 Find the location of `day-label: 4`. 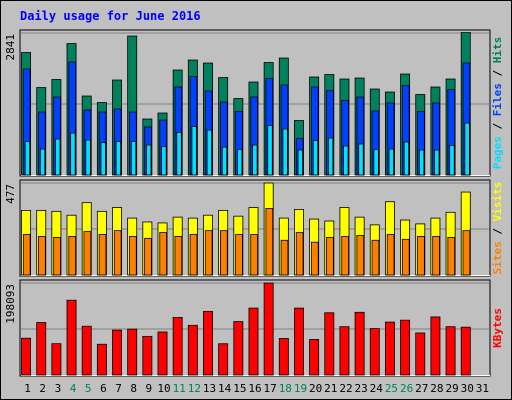

day-label: 4 is located at coordinates (73, 388).